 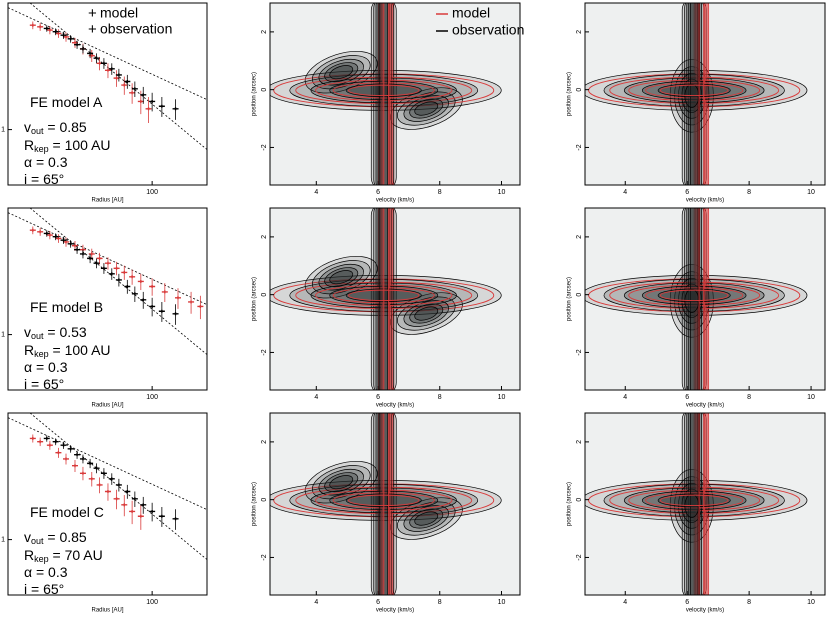 I want to click on background, so click(x=395, y=299).